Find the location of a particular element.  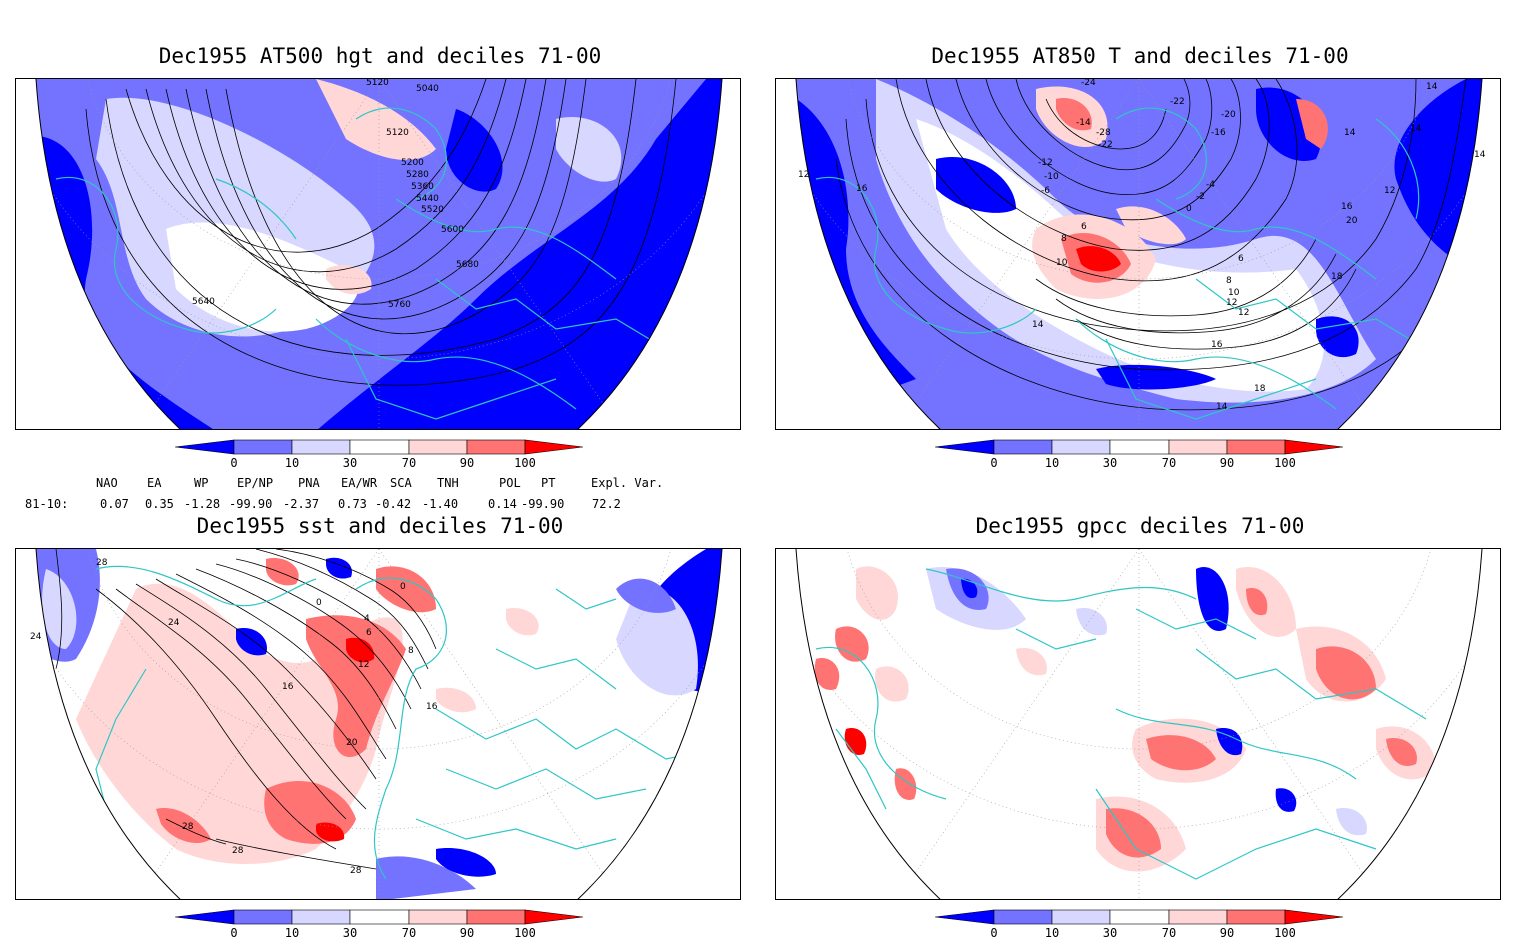

contour-label: -4 is located at coordinates (1210, 185).